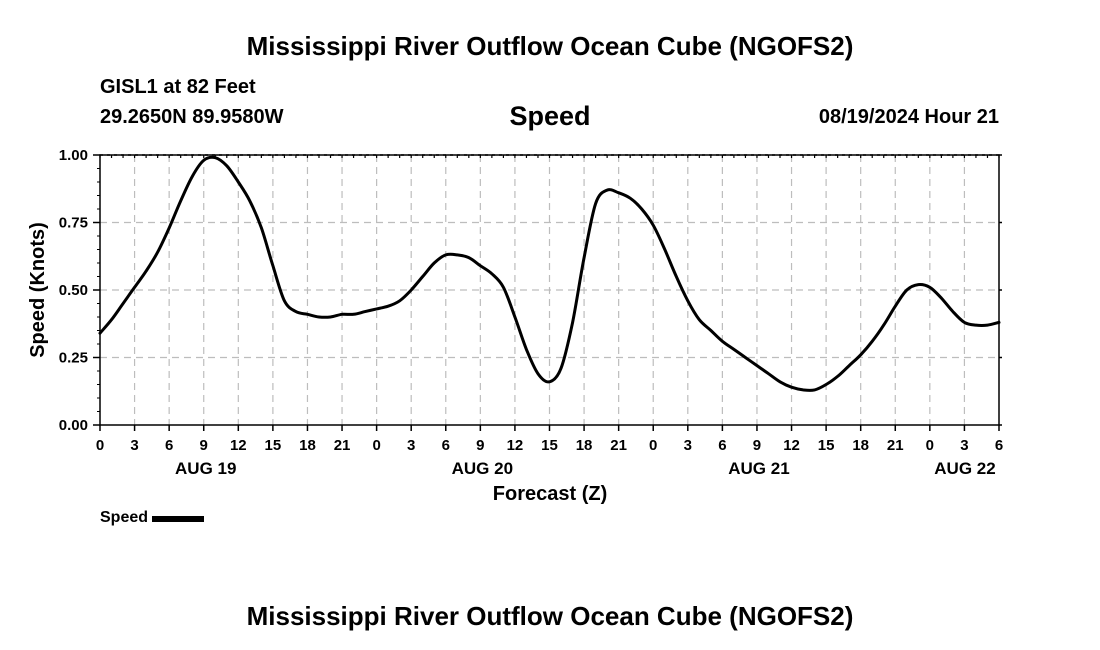 This screenshot has width=1100, height=650. I want to click on station-coordinates: 29.2650N 89.9580W, so click(192, 117).